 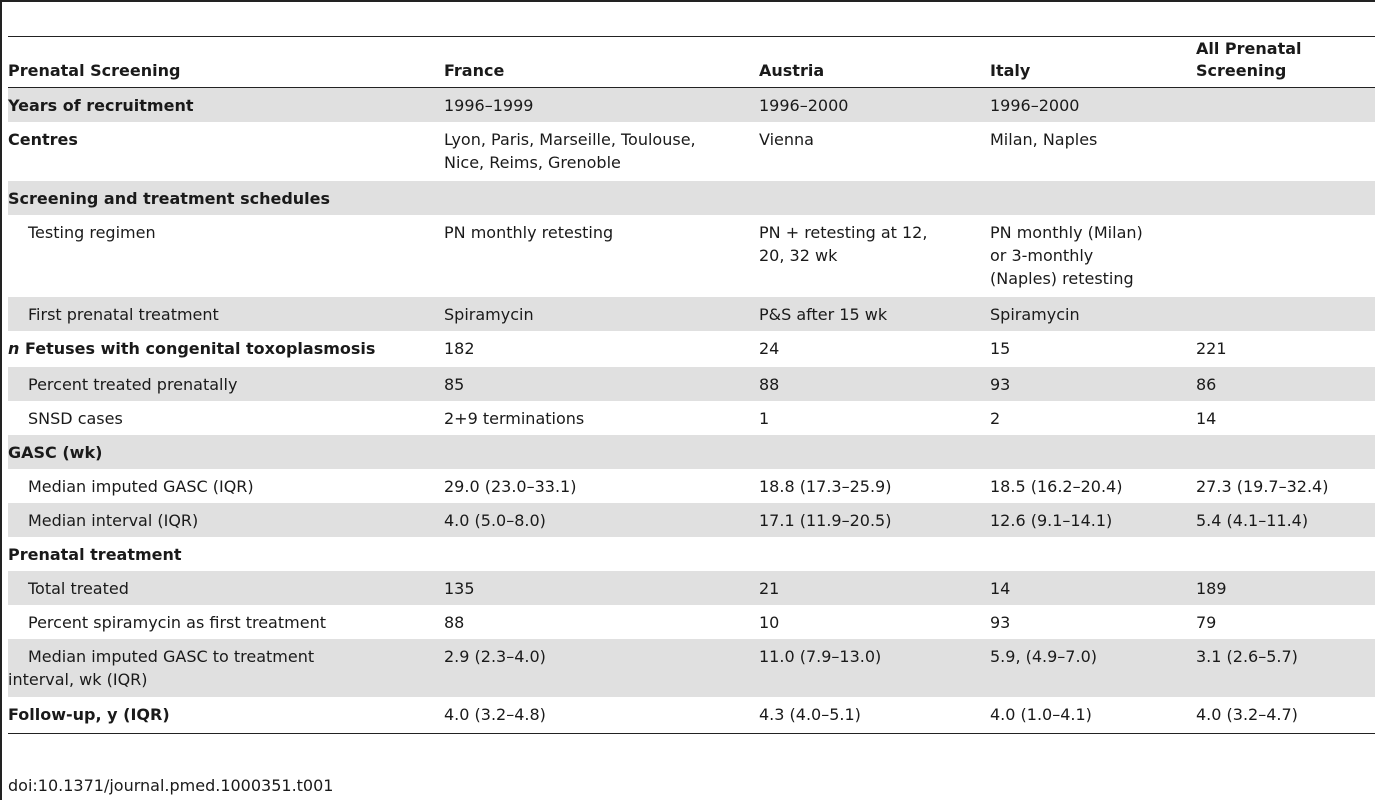 What do you see at coordinates (123, 314) in the screenshot?
I see `row-label-text: First prenatal treatment` at bounding box center [123, 314].